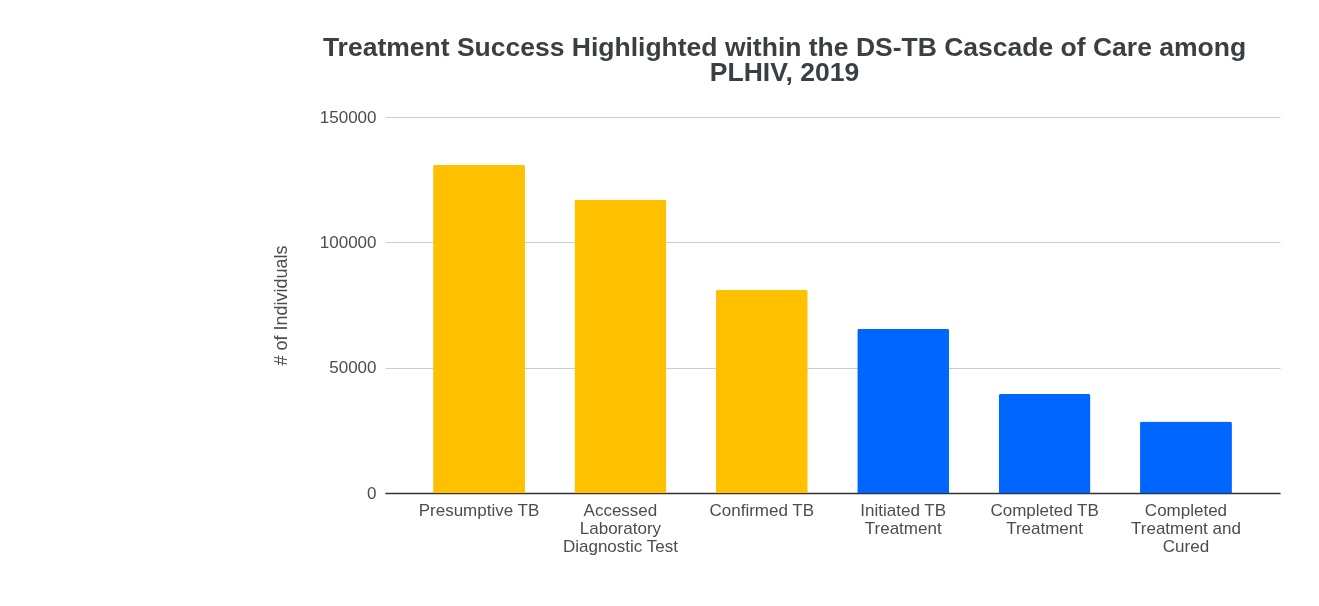  Describe the element at coordinates (1044, 519) in the screenshot. I see `x-tick-label: Completed TB Treatment` at that location.